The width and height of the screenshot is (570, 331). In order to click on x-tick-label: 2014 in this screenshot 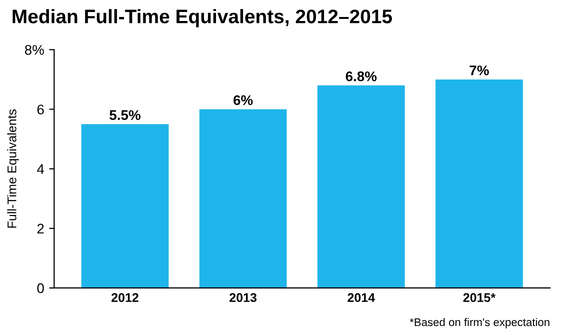, I will do `click(361, 297)`.